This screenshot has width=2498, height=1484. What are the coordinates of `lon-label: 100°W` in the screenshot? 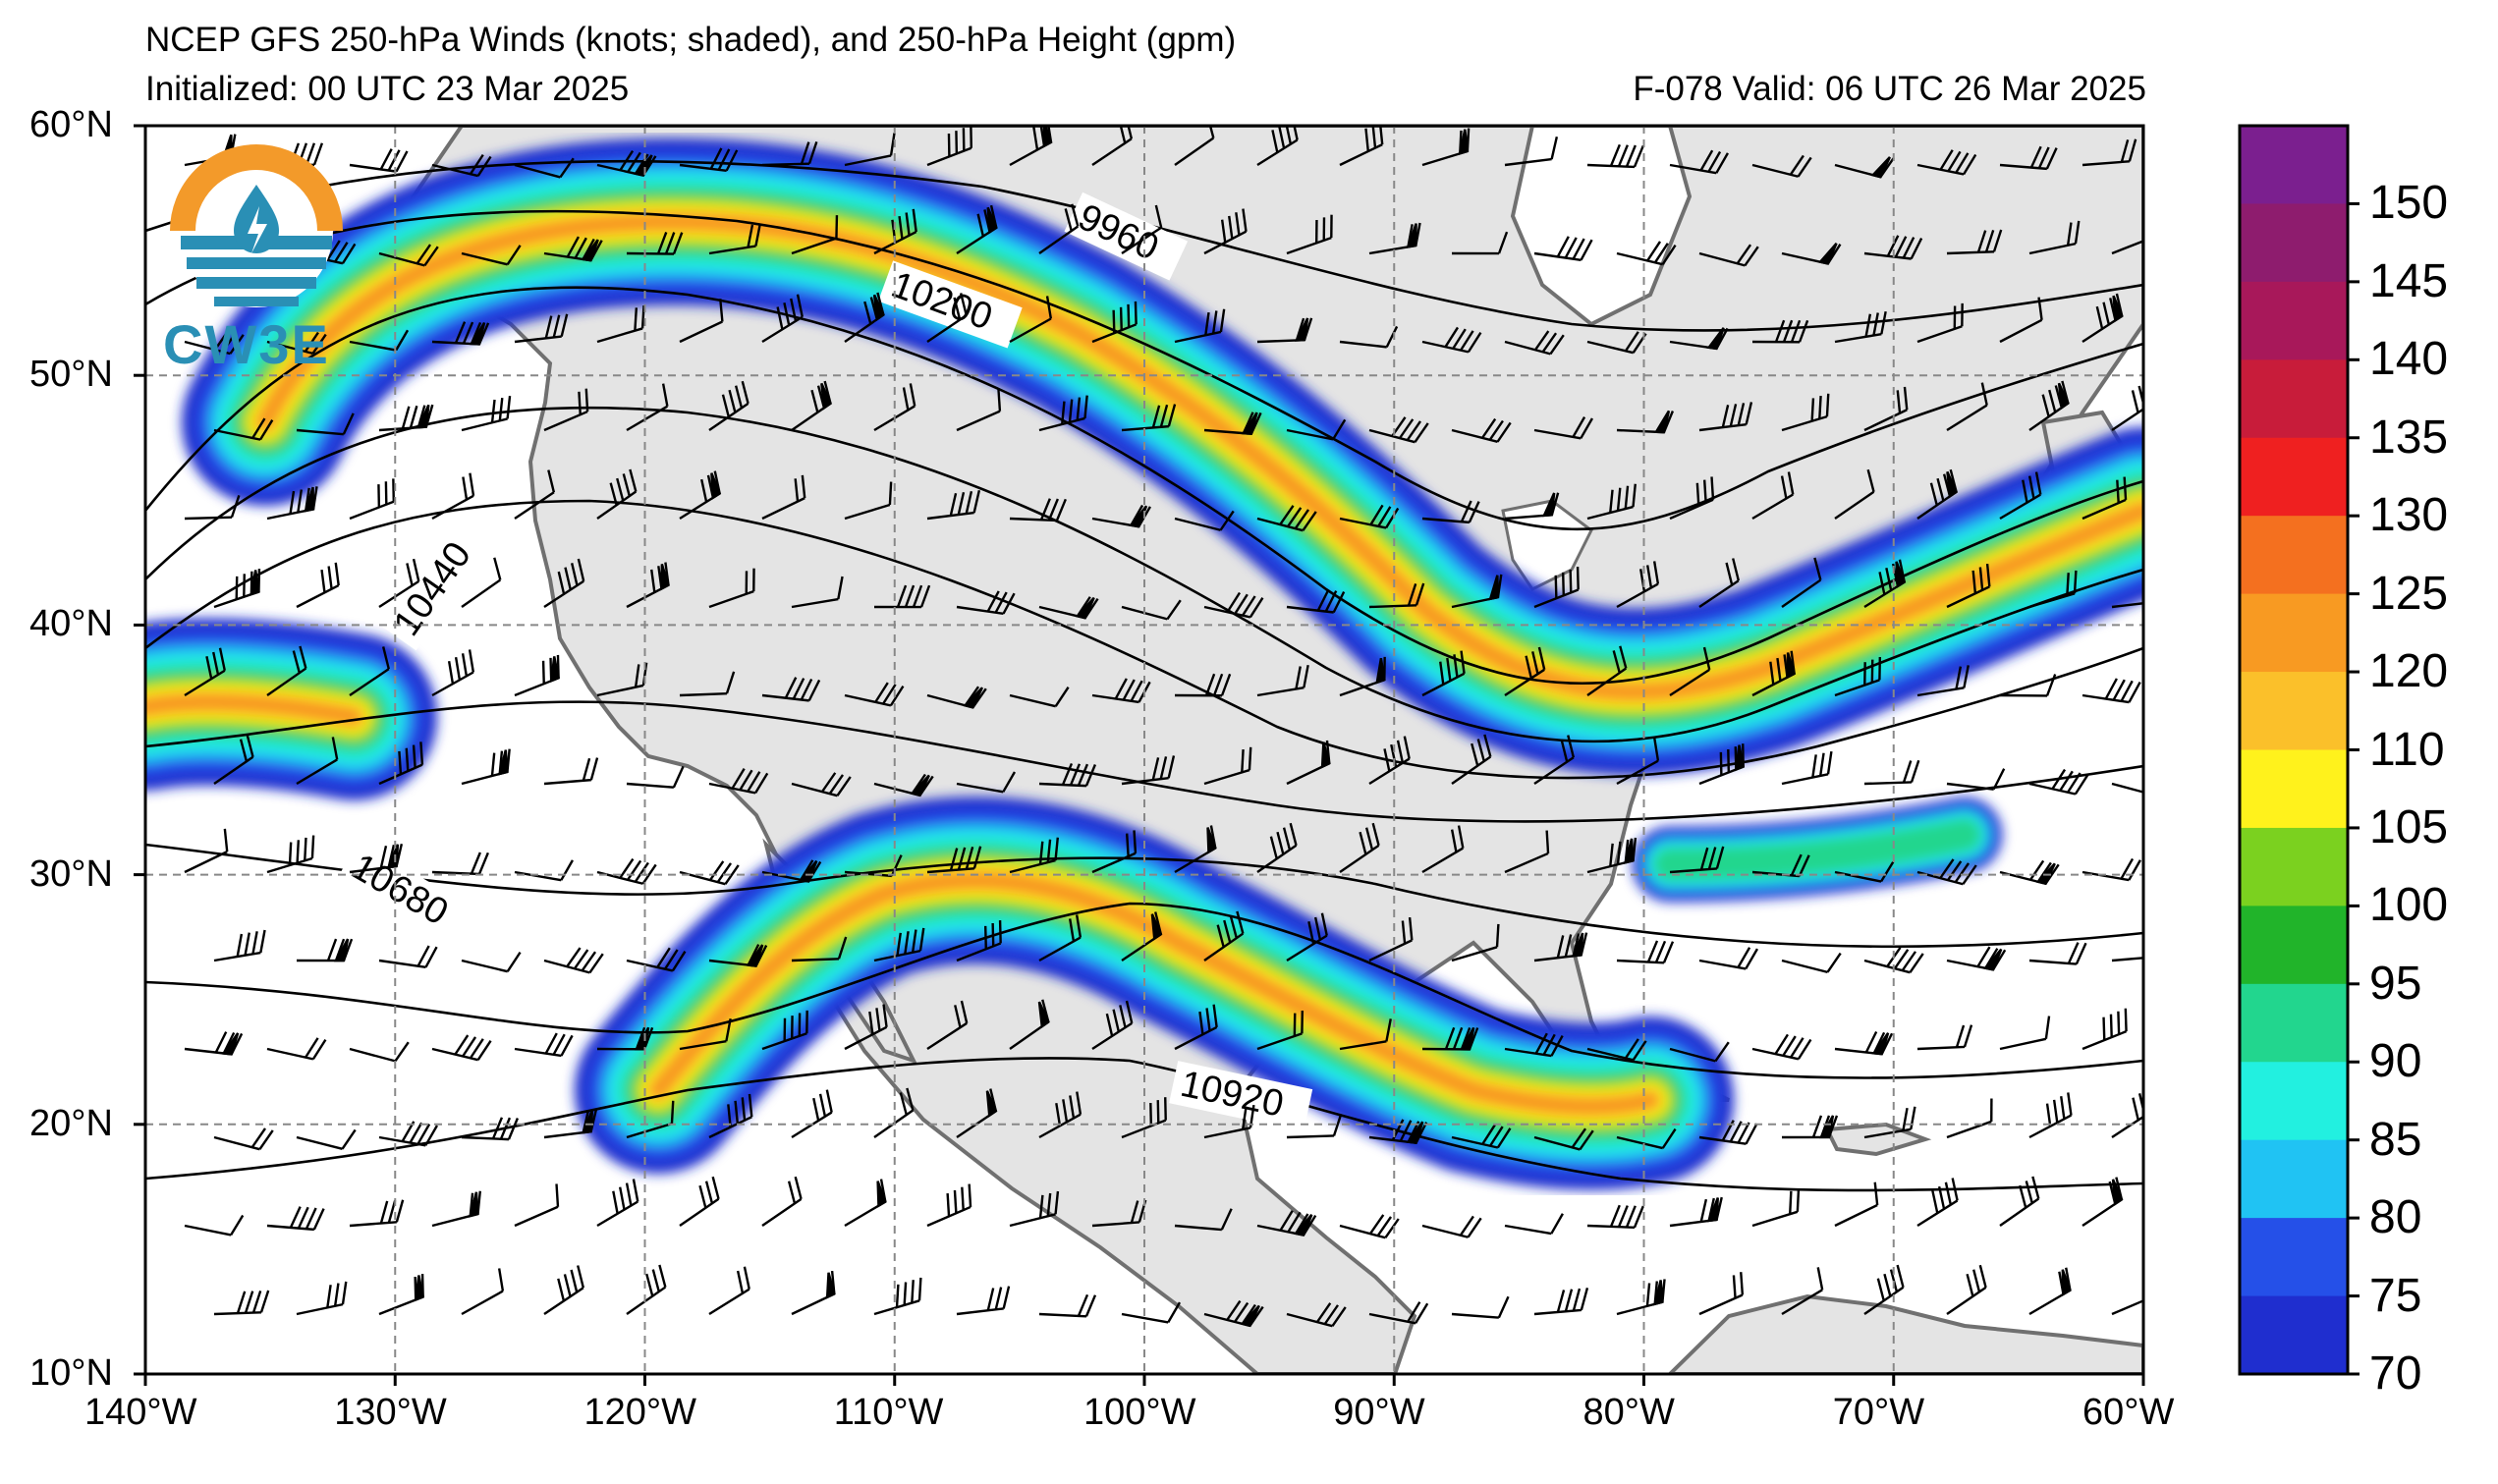 It's located at (1139, 1412).